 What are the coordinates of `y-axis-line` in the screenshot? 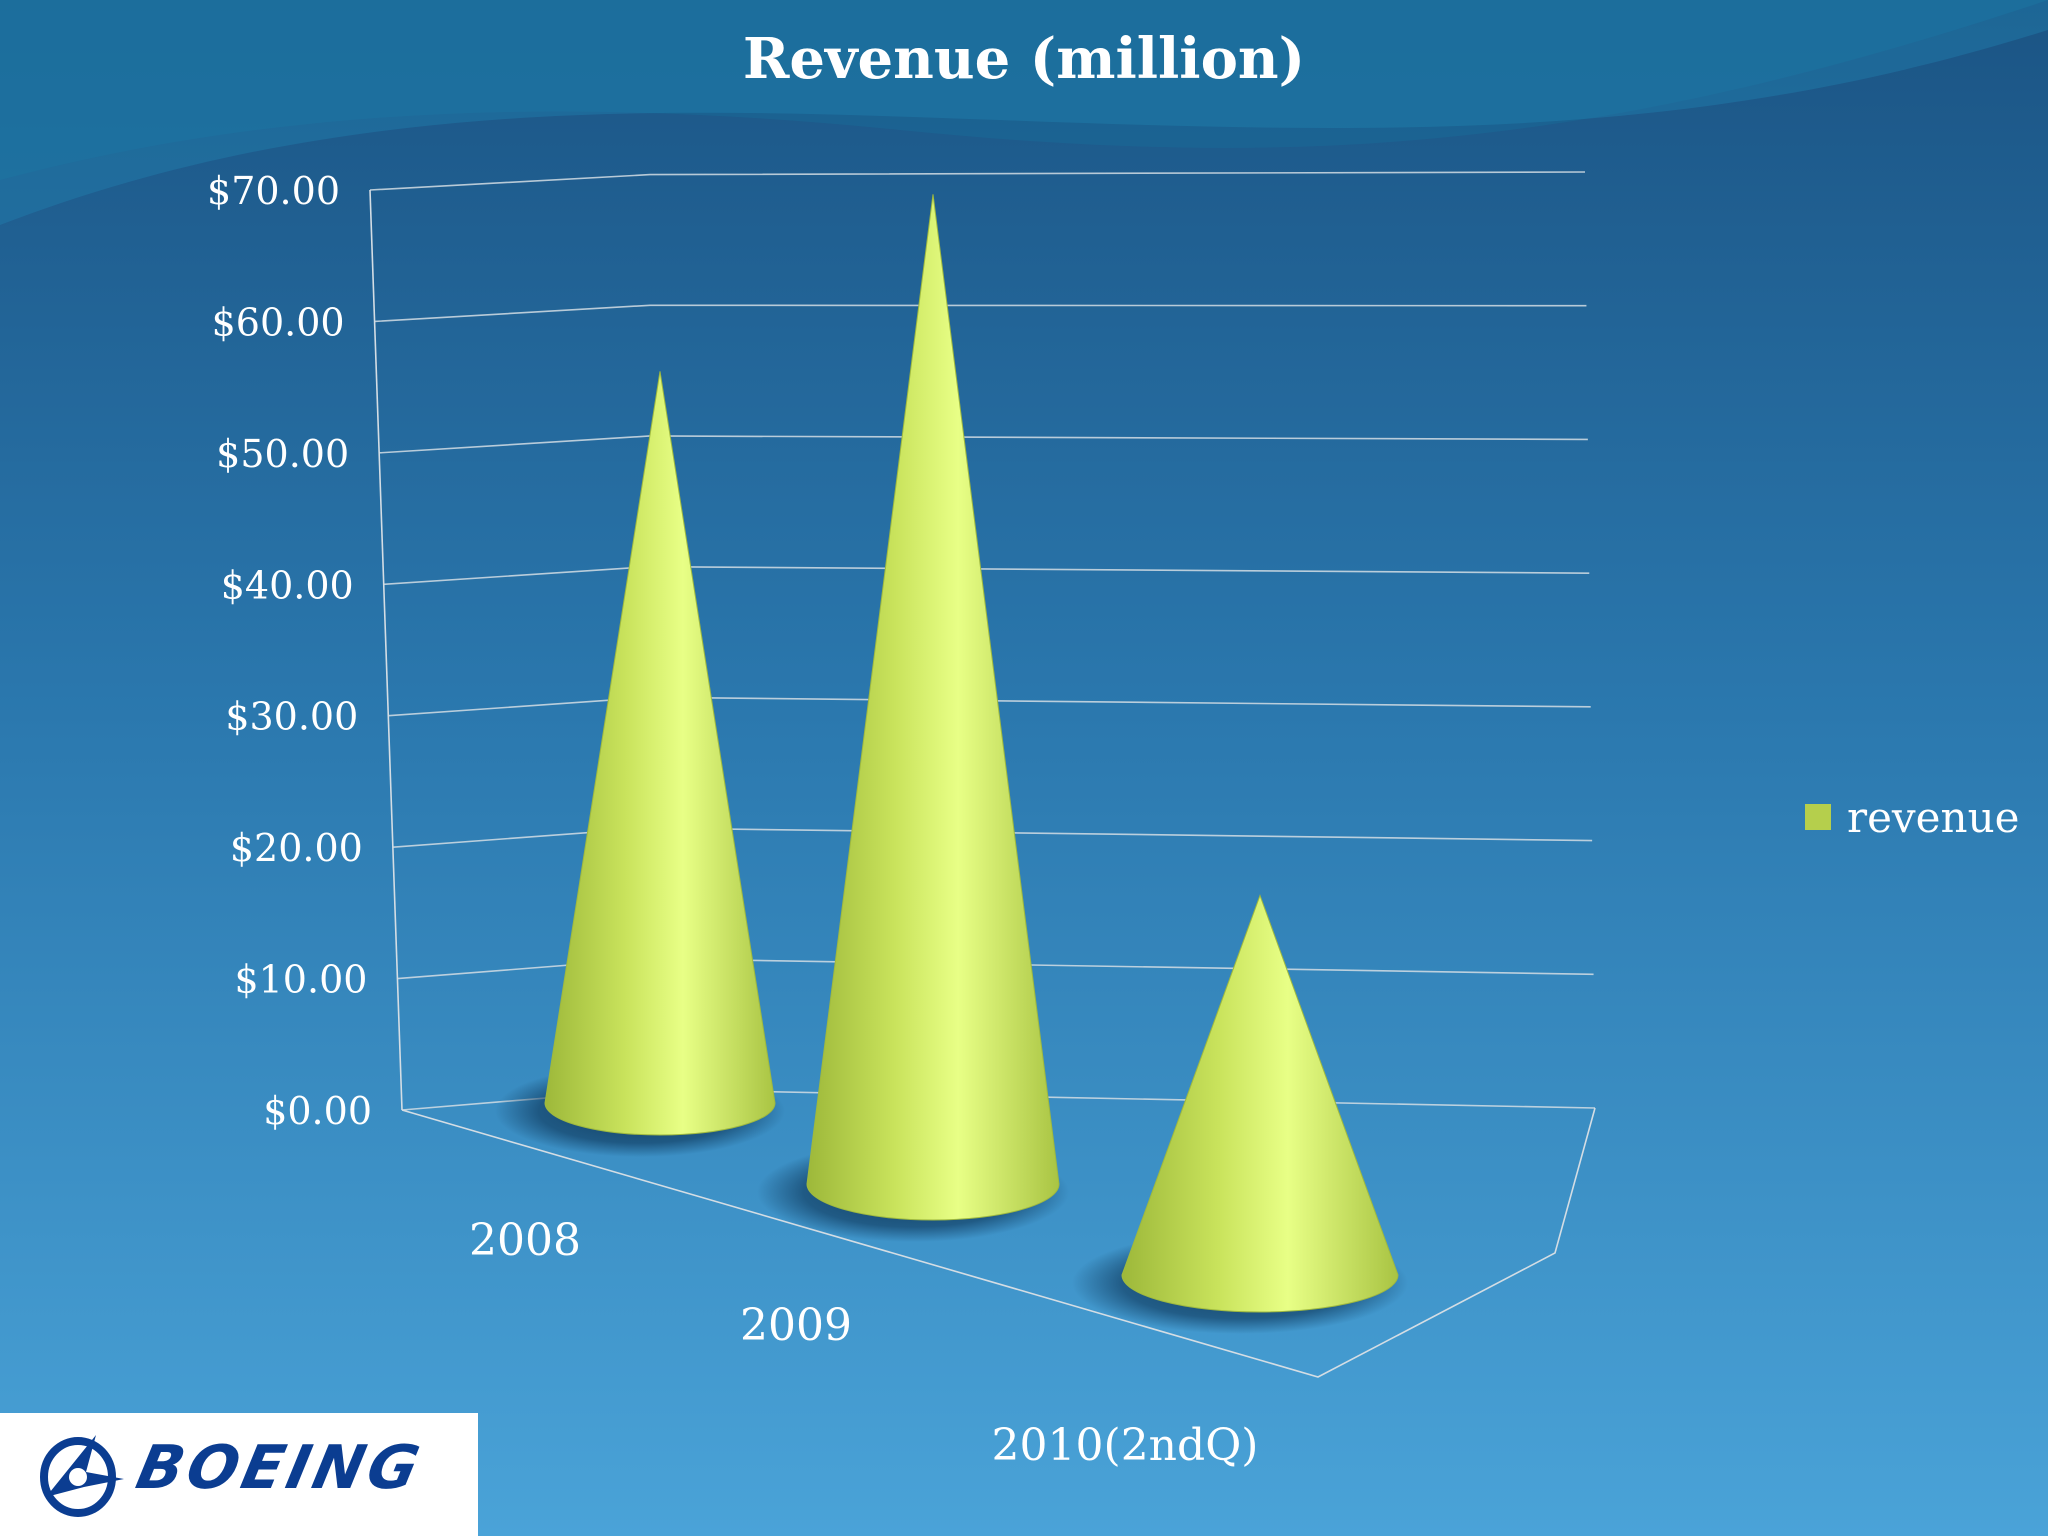 It's located at (386, 650).